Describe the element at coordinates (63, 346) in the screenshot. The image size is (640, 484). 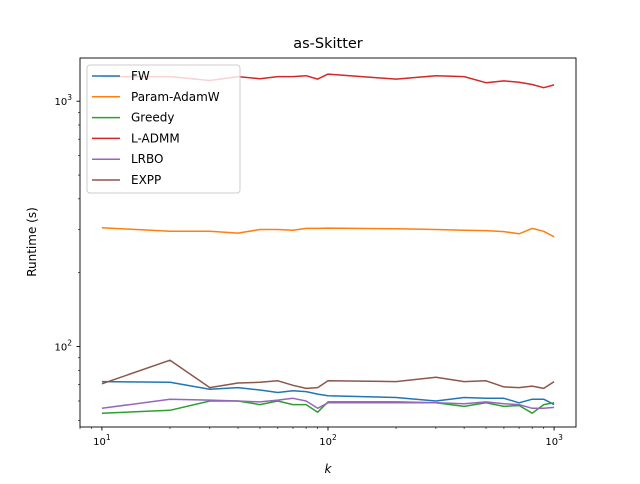
I see `y-tick-label: 10²` at that location.